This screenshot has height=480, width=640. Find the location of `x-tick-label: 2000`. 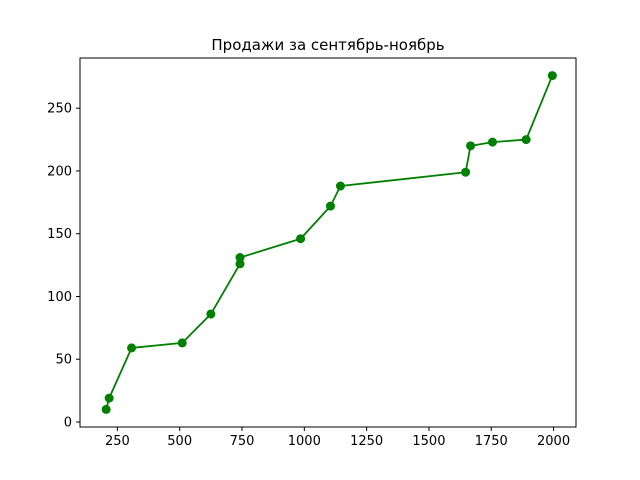

x-tick-label: 2000 is located at coordinates (553, 441).